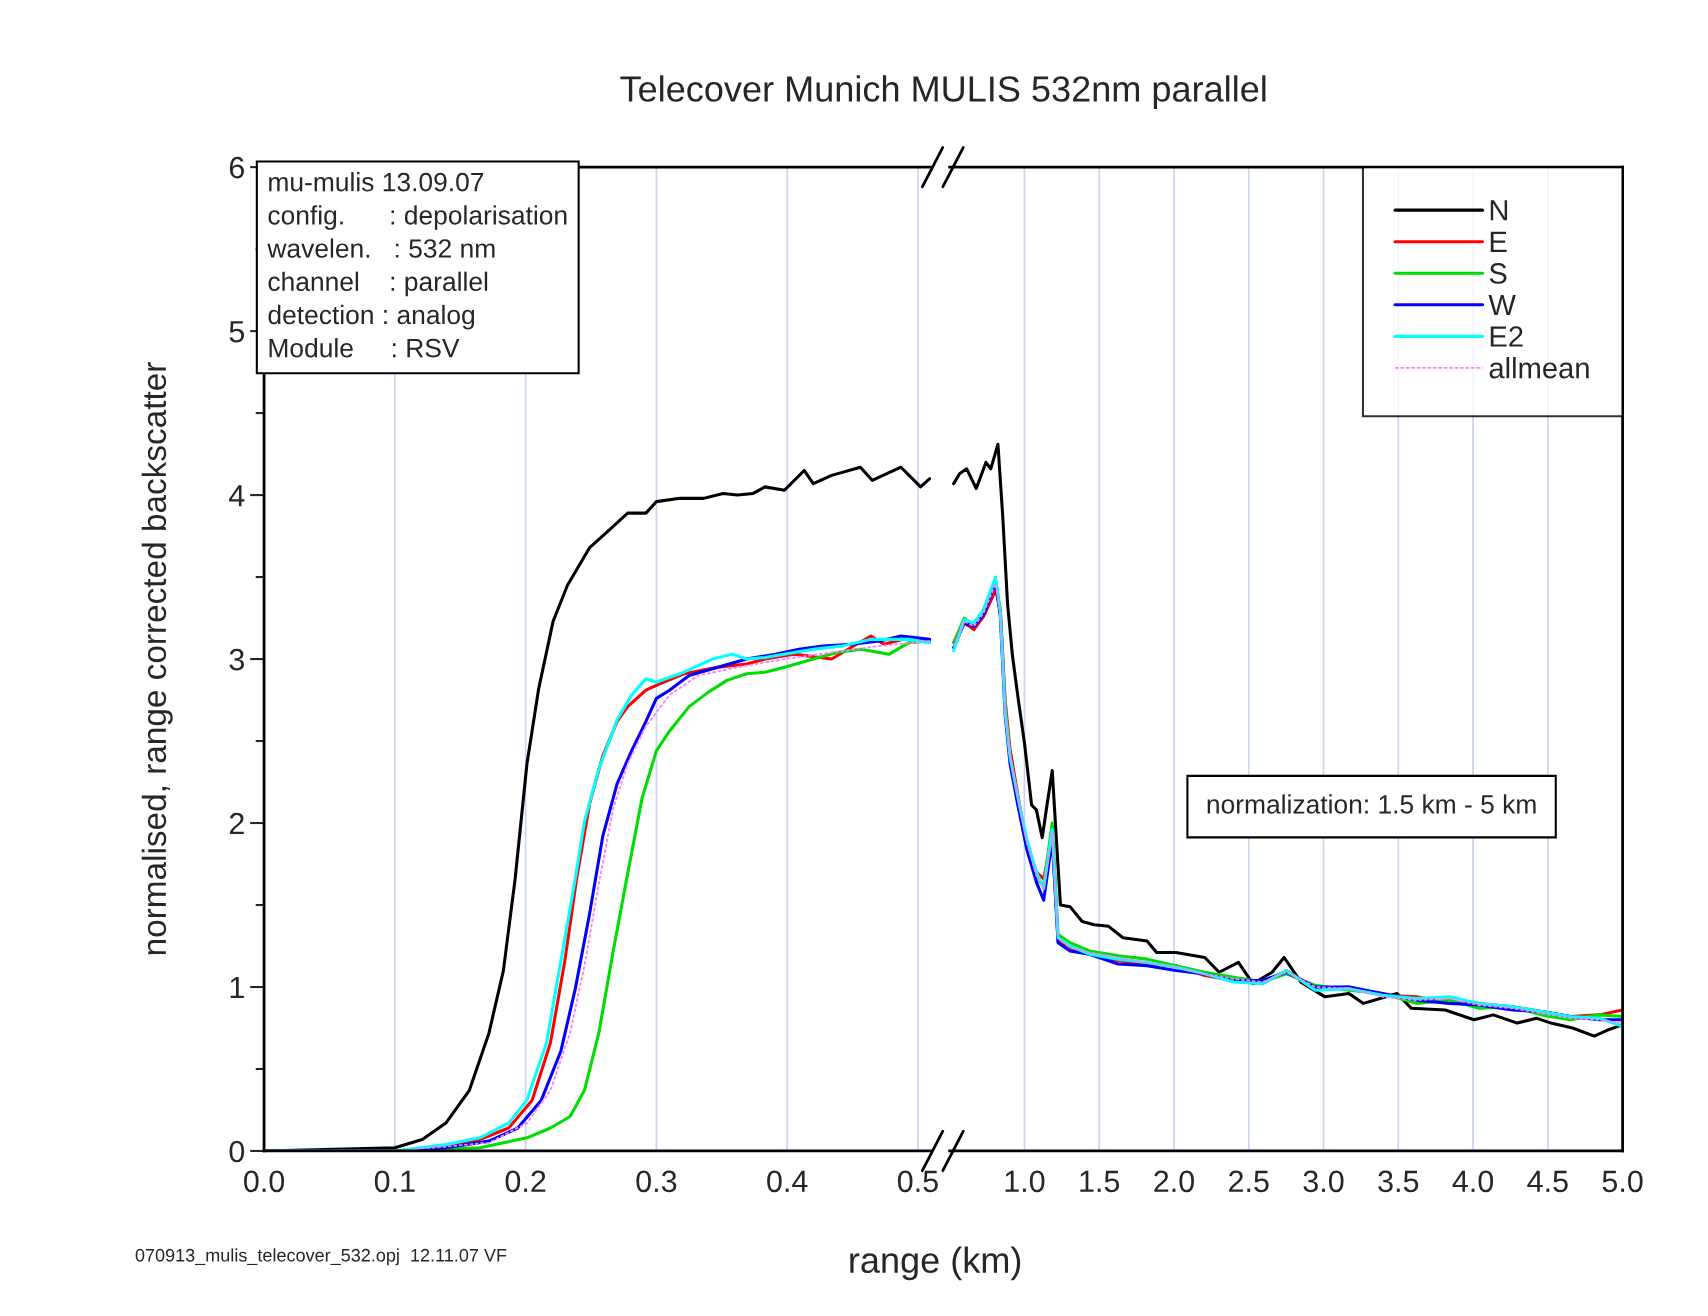 The width and height of the screenshot is (1708, 1316). Describe the element at coordinates (1398, 1181) in the screenshot. I see `x-tick-label: 3.5` at that location.